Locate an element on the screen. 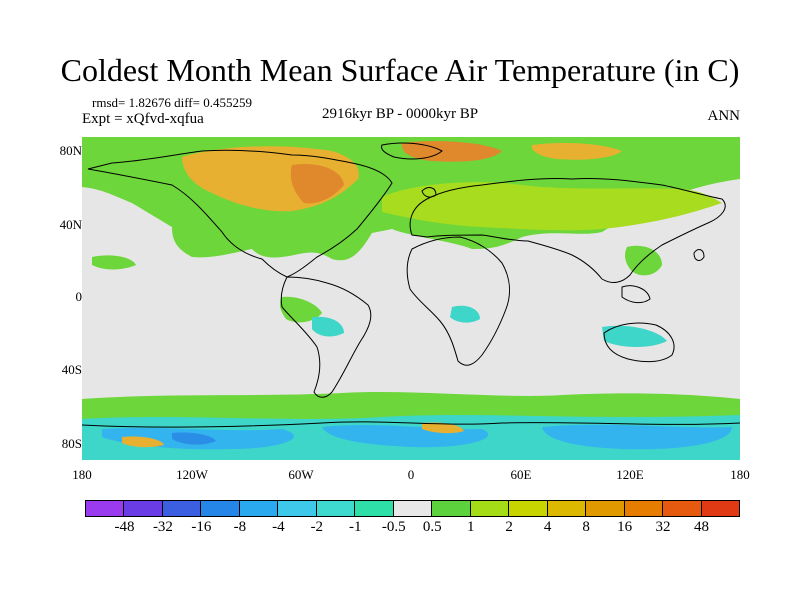 The width and height of the screenshot is (800, 600). colorbar-label: -1 is located at coordinates (355, 527).